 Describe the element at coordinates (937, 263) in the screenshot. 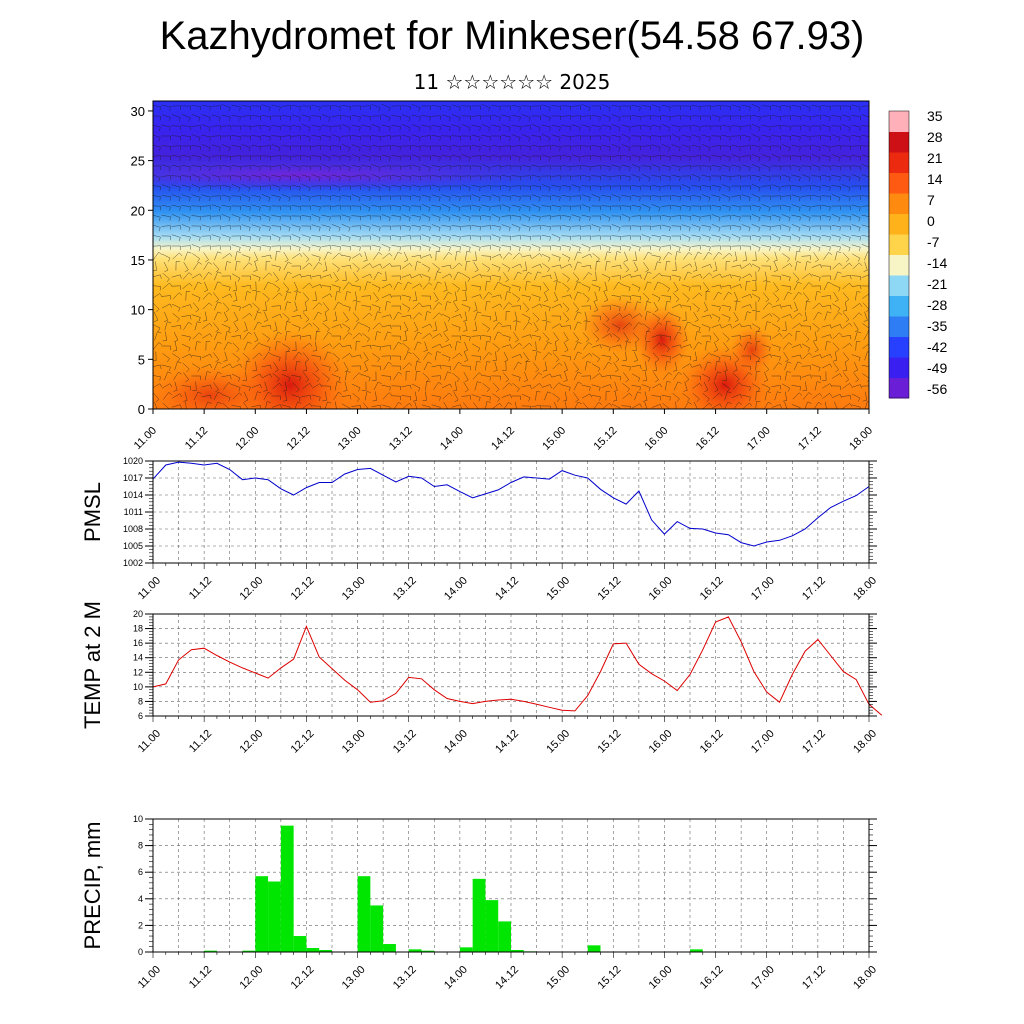

I see `colorbar-label: -14` at that location.